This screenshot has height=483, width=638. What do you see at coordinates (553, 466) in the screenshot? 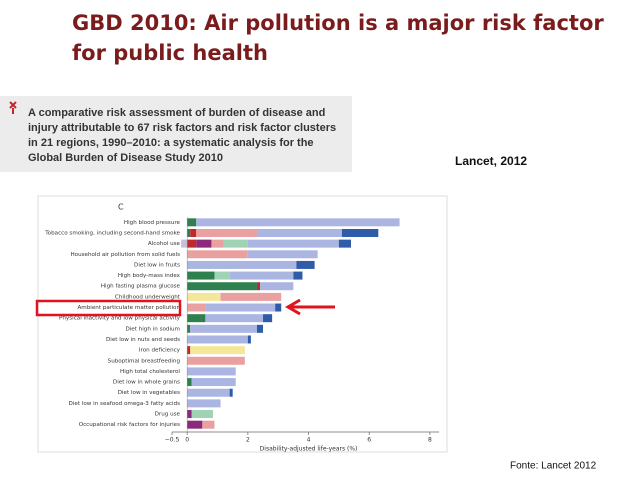
I see `source: Fonte: Lancet 2012` at bounding box center [553, 466].